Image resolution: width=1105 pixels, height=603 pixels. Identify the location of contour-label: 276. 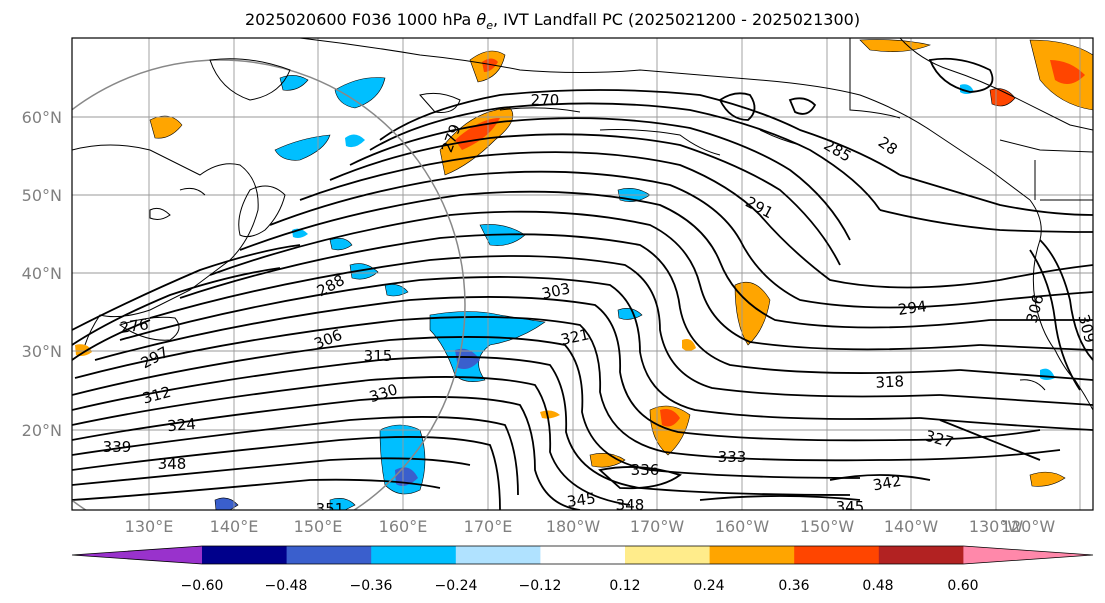
(134, 326).